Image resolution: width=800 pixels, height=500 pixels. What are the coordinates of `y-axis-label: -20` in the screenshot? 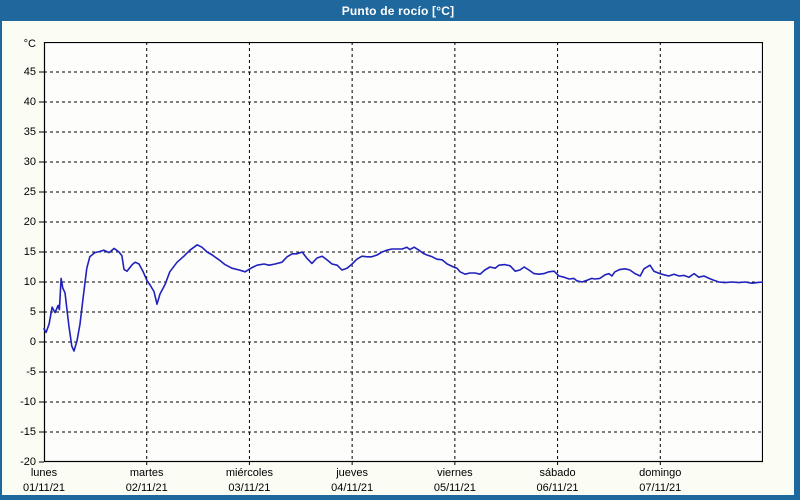 It's located at (28, 462).